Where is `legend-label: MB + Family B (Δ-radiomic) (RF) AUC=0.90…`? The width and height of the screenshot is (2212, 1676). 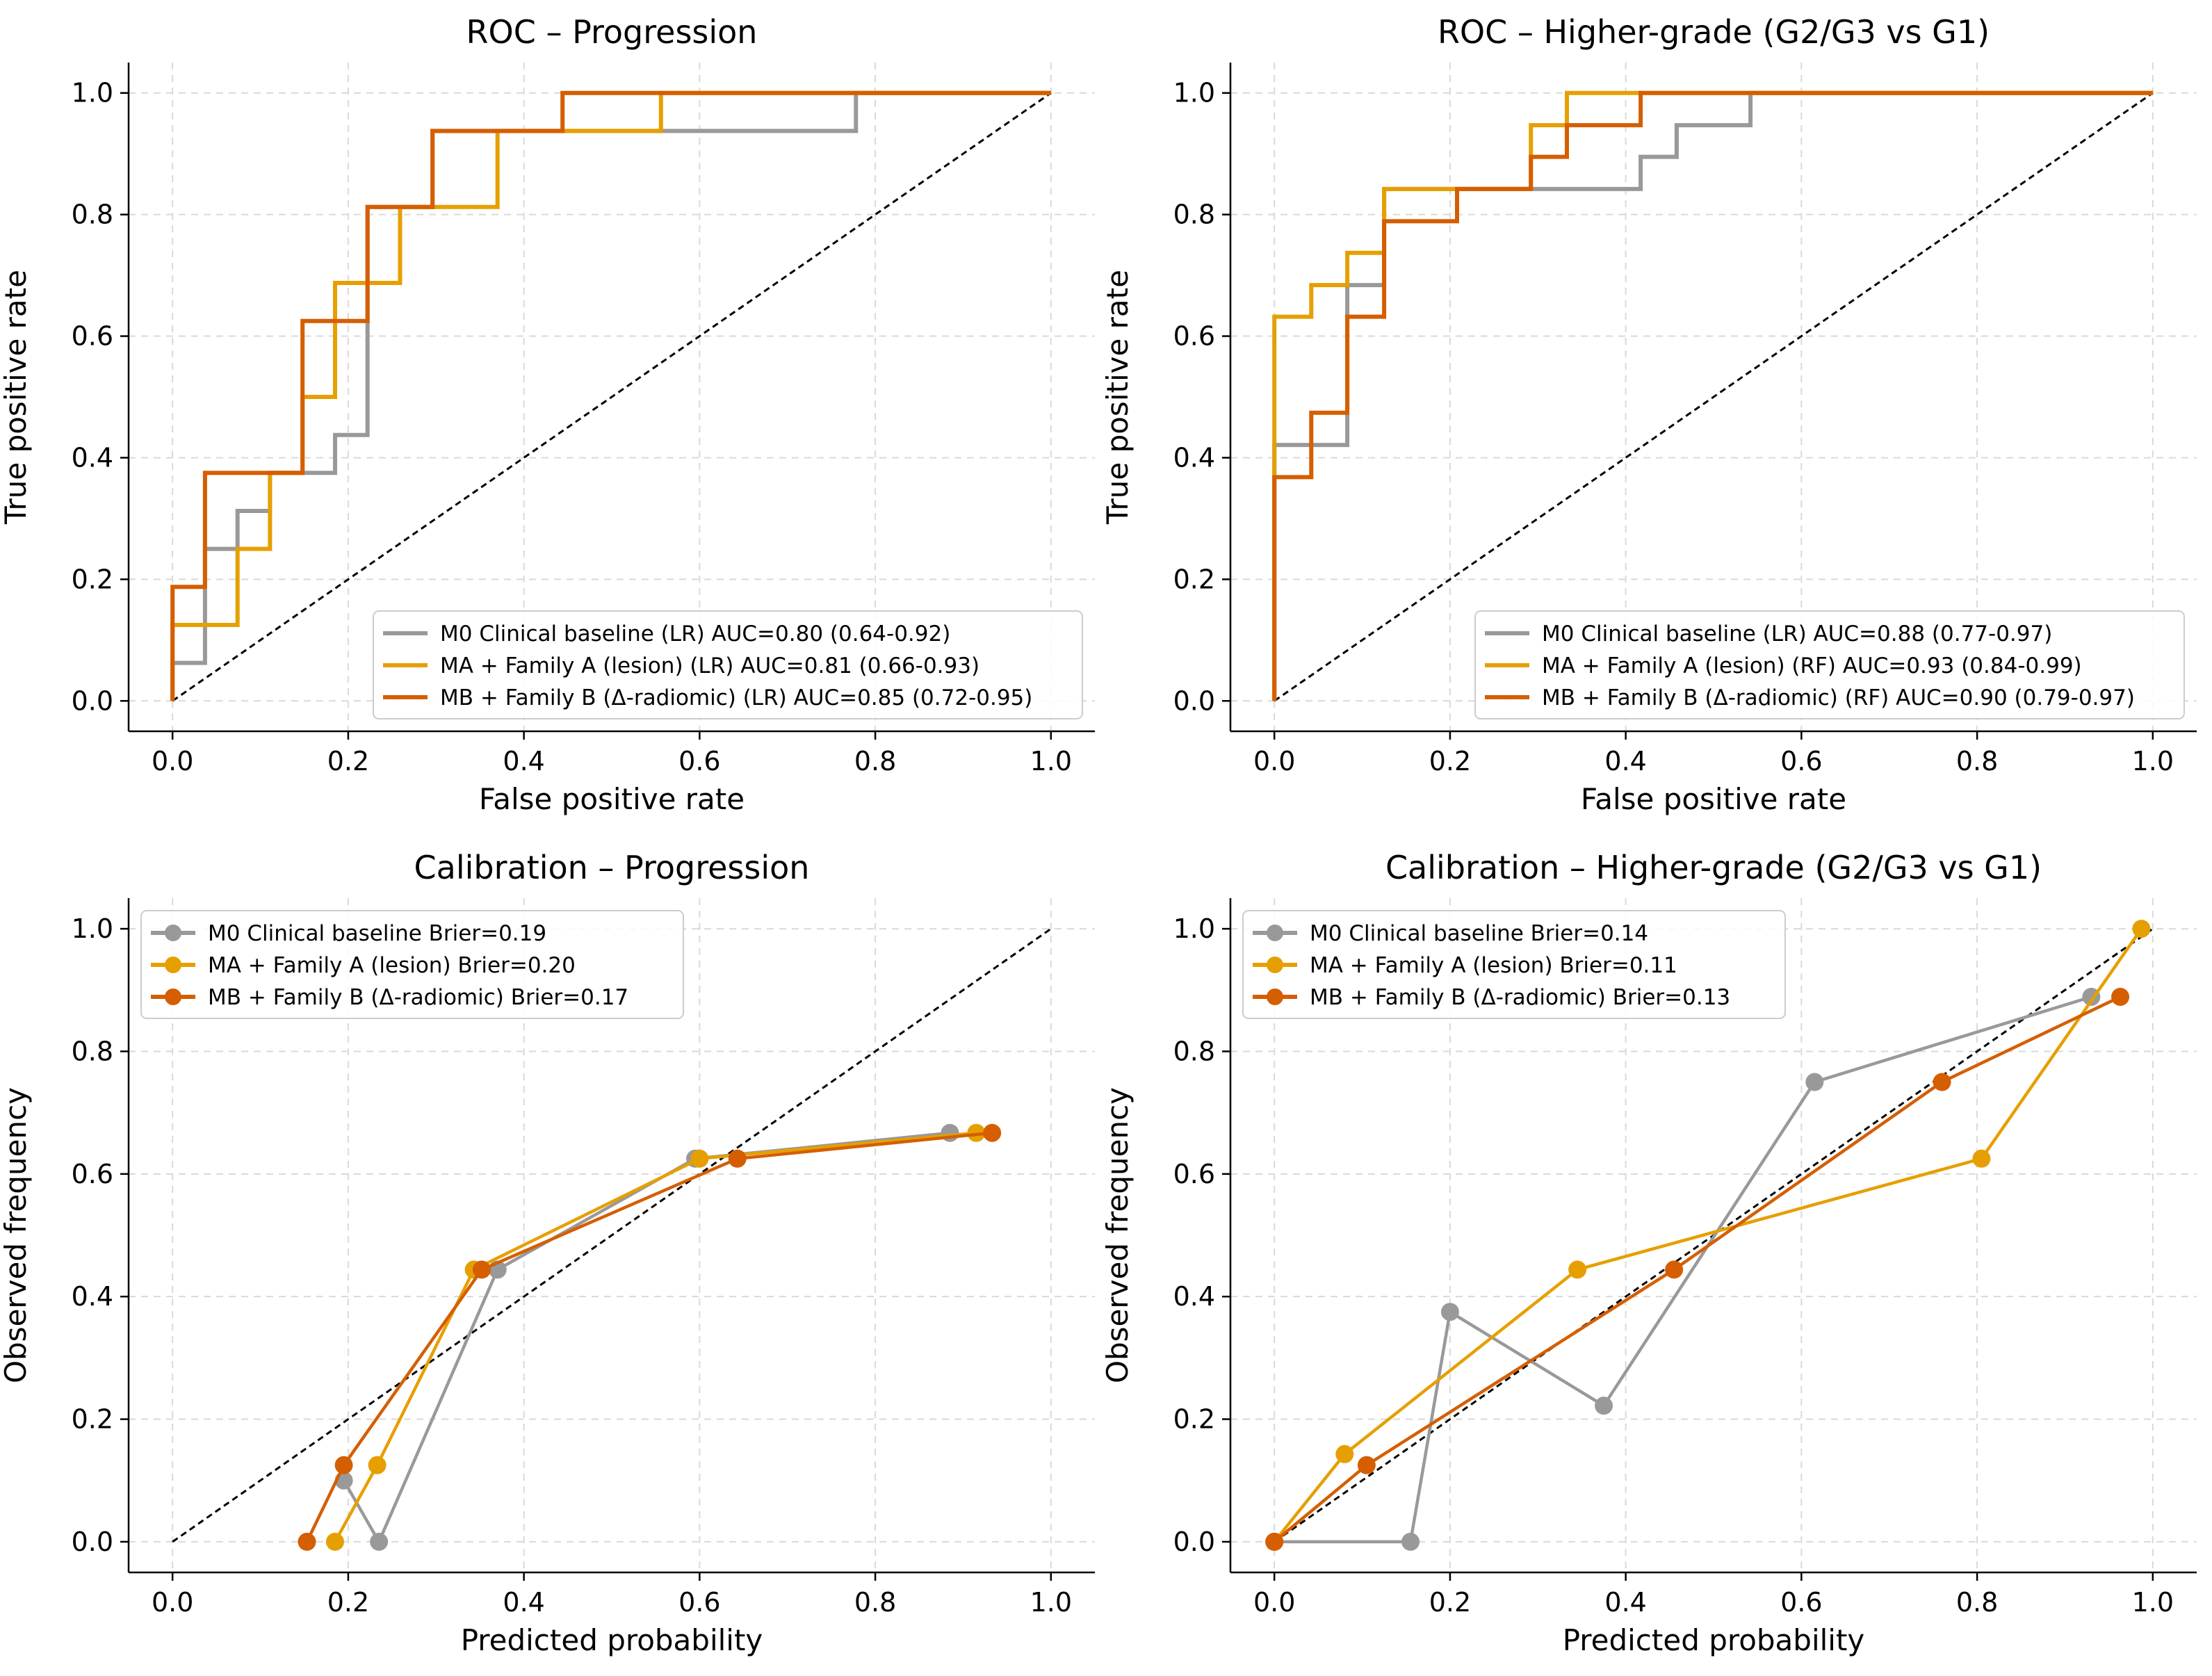
legend-label: MB + Family B (Δ-radiomic) (RF) AUC=0.90… is located at coordinates (1838, 697).